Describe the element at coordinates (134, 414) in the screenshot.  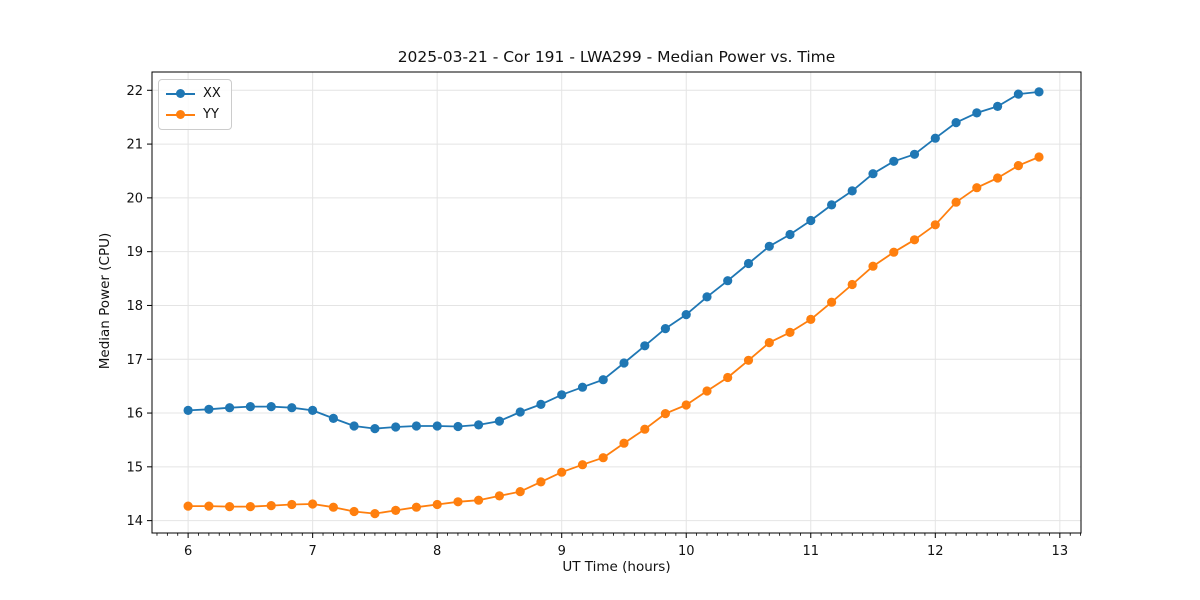
I see `y-tick-label: 16` at that location.